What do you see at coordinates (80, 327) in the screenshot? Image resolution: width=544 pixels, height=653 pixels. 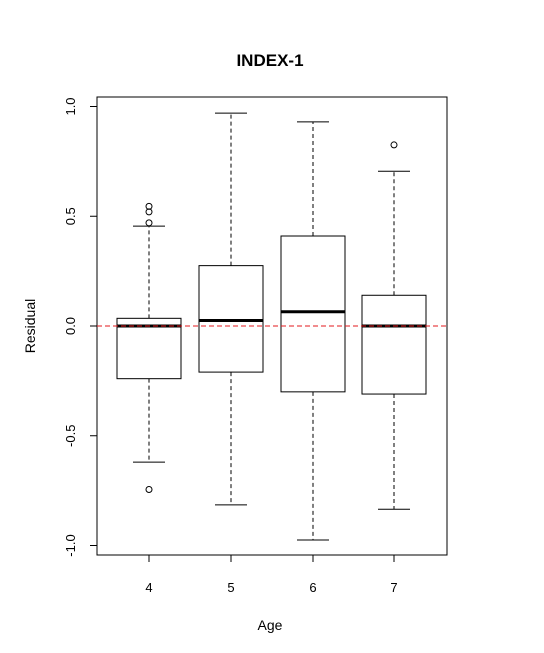 I see `y-axis: -1.0 -0.5 0.0 0.5 1.0` at bounding box center [80, 327].